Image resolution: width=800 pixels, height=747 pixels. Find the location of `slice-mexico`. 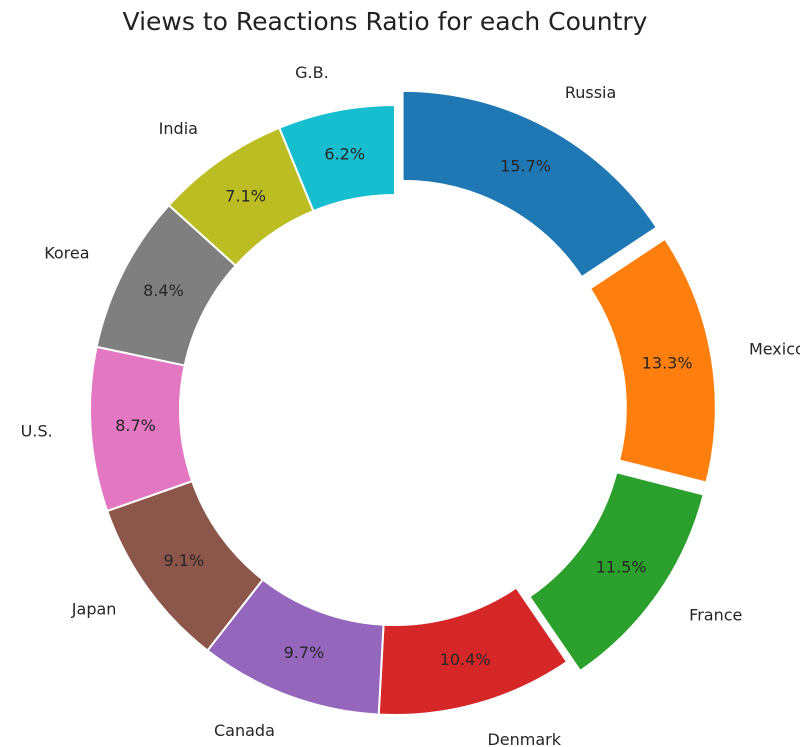

slice-mexico is located at coordinates (652, 360).